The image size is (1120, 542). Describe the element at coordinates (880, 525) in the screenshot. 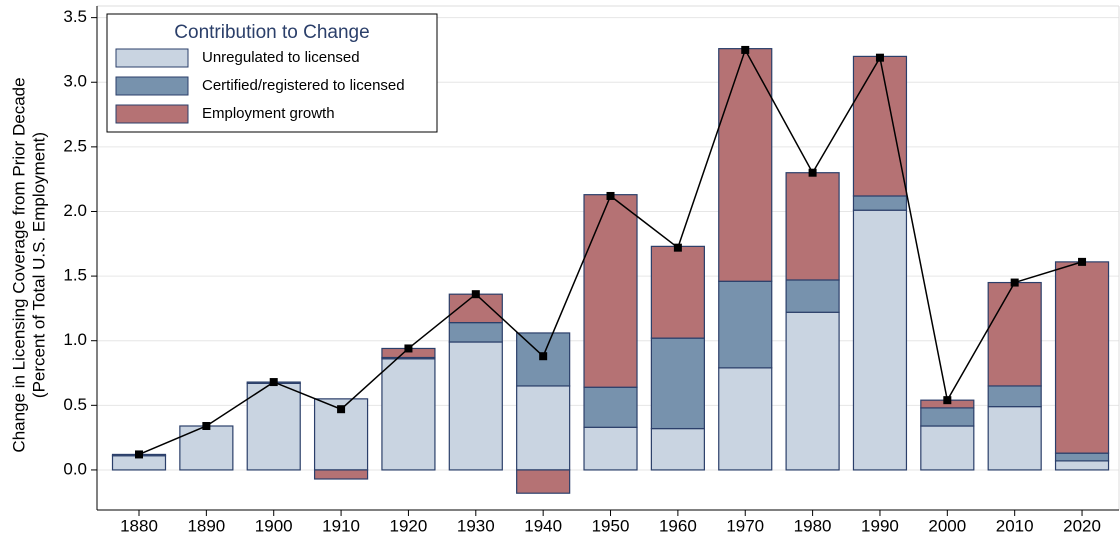

I see `x-tick-label: 1990` at that location.